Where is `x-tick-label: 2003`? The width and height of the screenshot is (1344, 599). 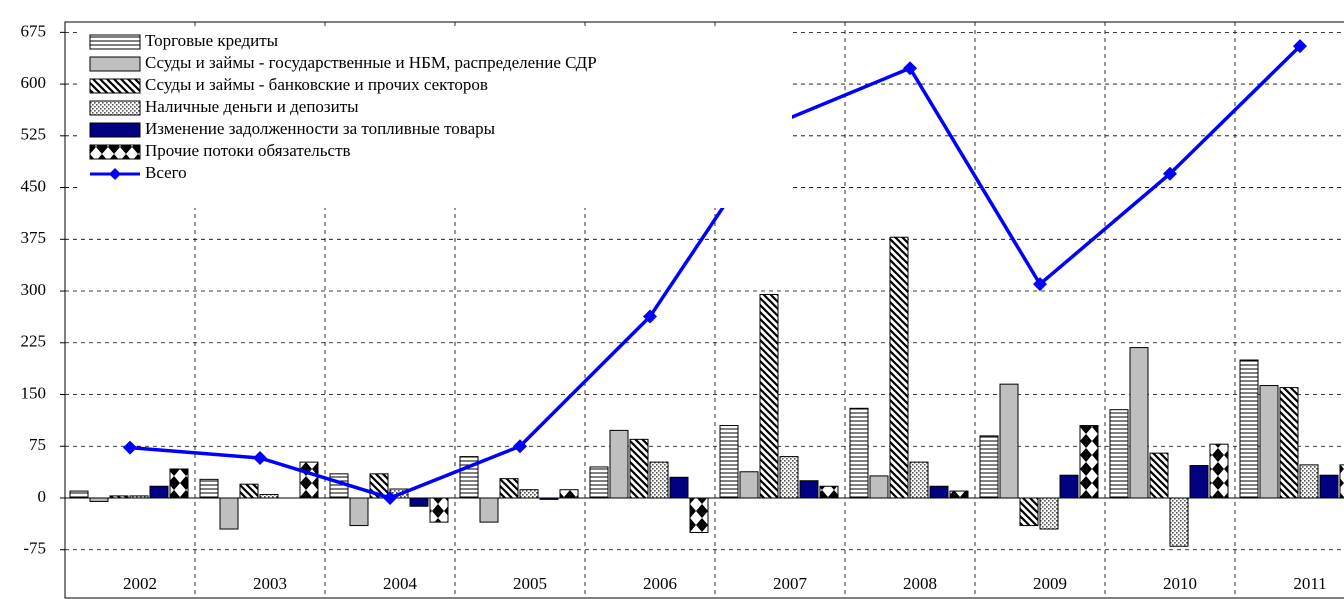
x-tick-label: 2003 is located at coordinates (270, 583).